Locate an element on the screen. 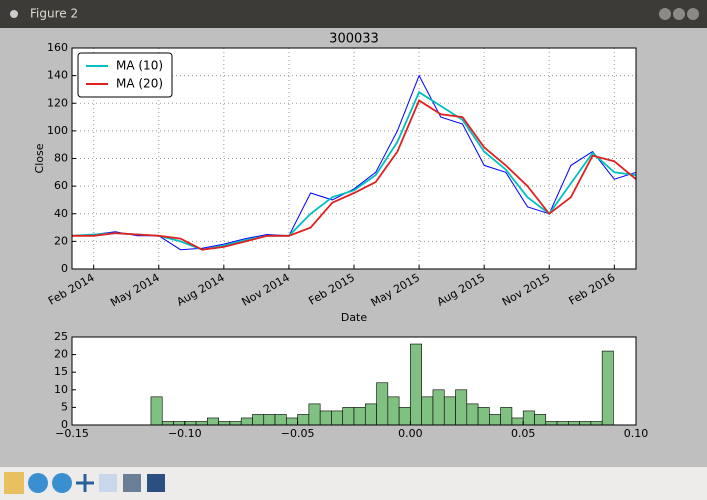  save-button is located at coordinates (156, 483).